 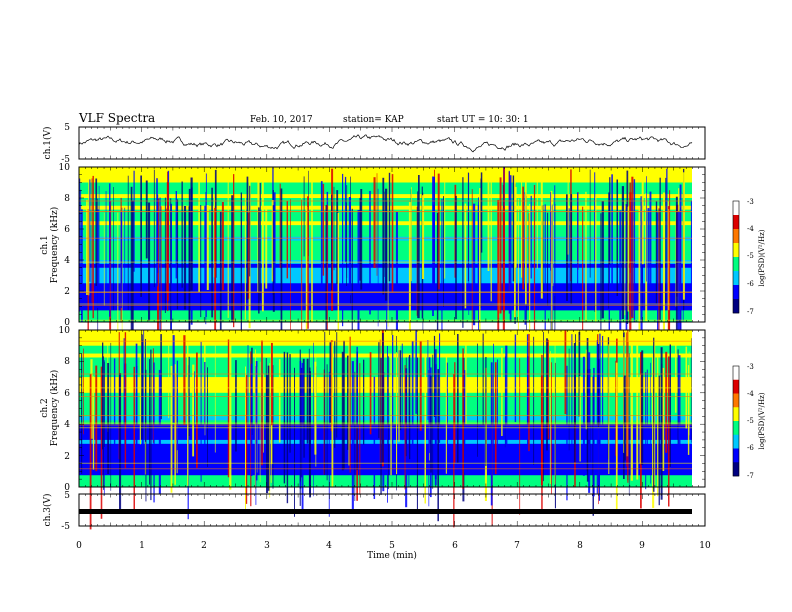 I want to click on xtick-1: 1, so click(x=142, y=546).